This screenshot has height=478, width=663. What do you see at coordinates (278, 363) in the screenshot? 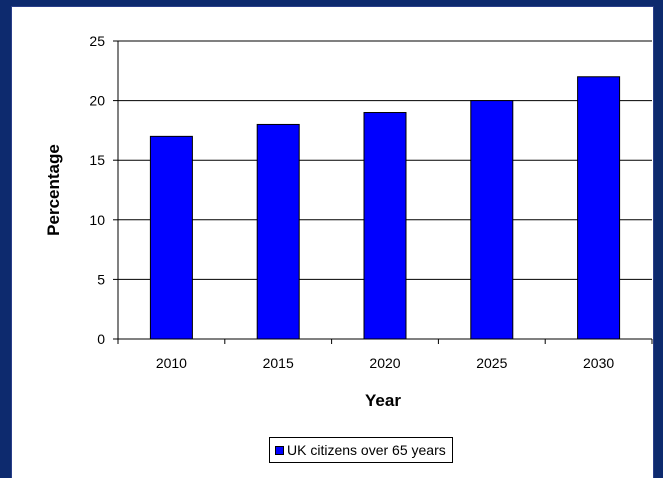
I see `x-tick-label-2015: 2015` at bounding box center [278, 363].